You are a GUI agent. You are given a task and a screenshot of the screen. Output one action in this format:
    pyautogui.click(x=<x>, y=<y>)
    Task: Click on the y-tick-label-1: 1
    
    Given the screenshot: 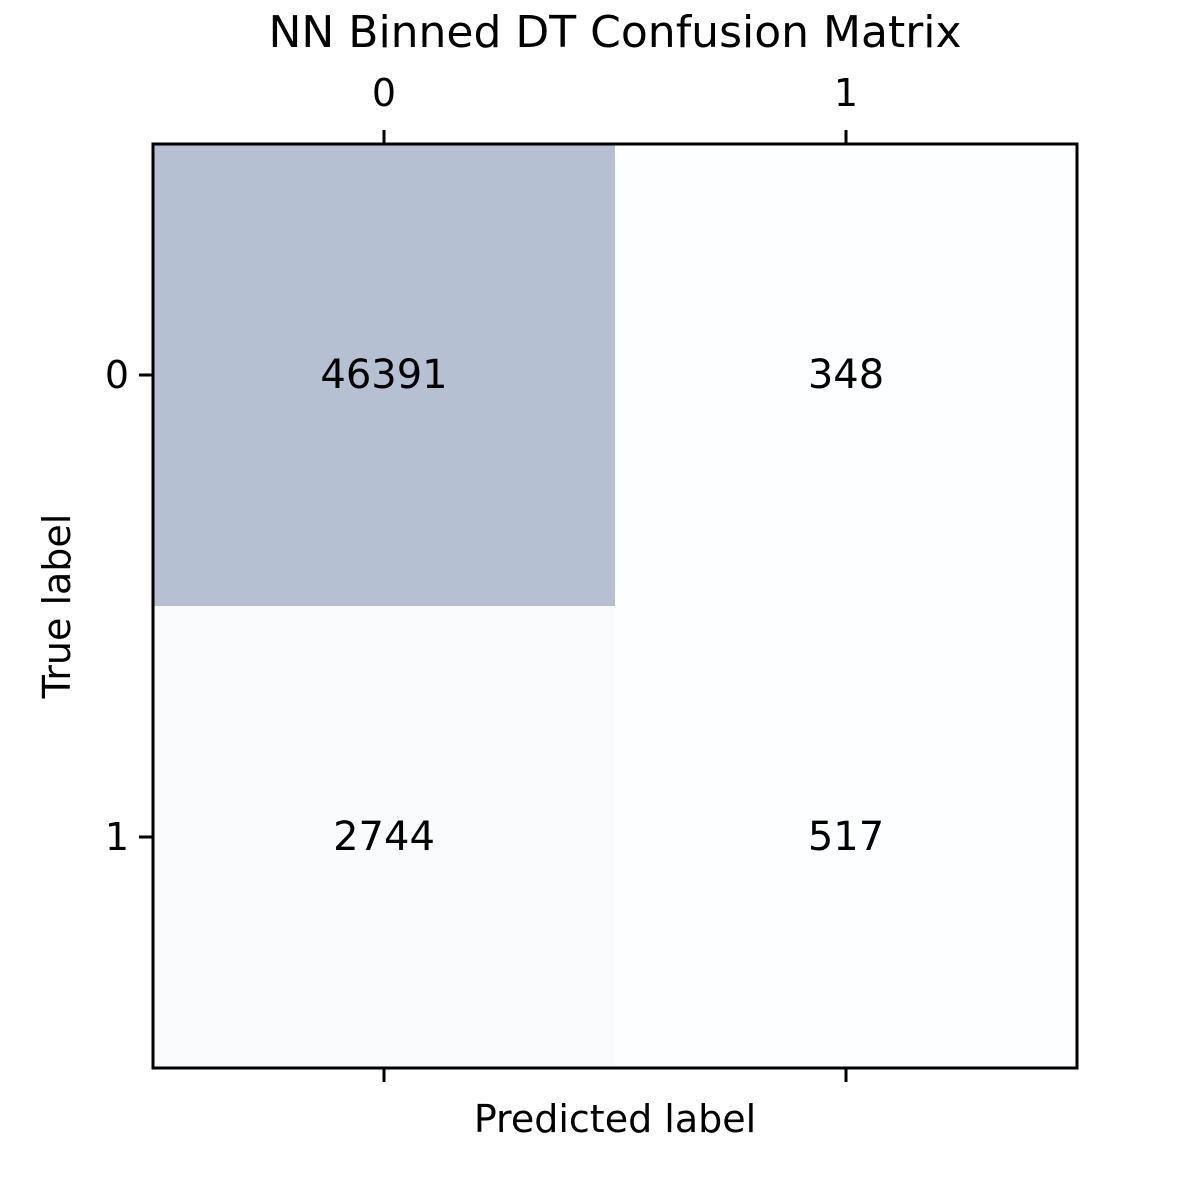 What is the action you would take?
    pyautogui.click(x=117, y=837)
    